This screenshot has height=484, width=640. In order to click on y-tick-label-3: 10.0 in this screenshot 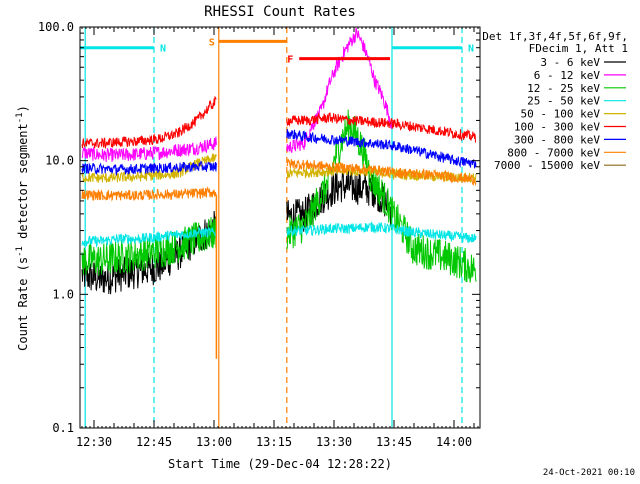, I will do `click(59, 161)`.